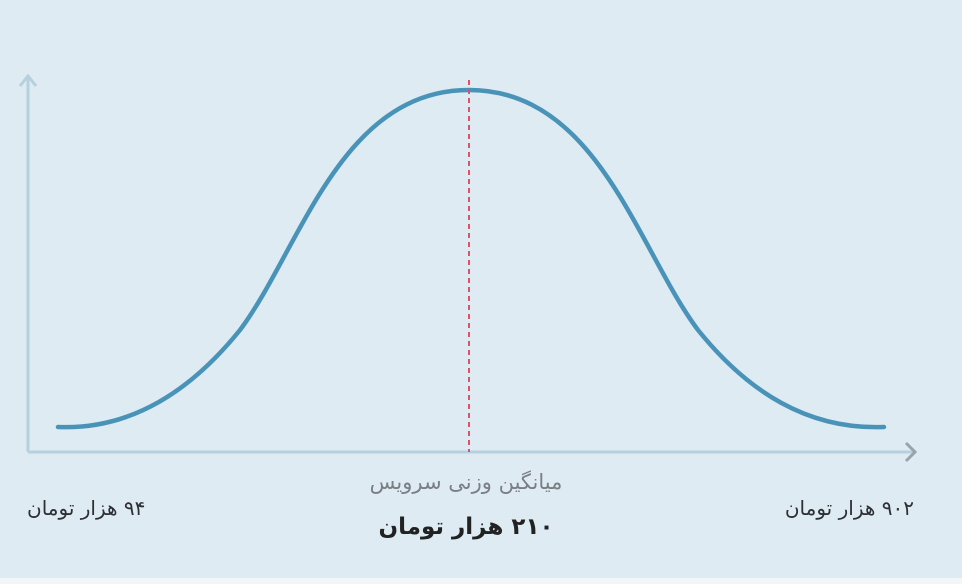  I want to click on mean-caption: میانگین وزنی سرویس, so click(466, 482).